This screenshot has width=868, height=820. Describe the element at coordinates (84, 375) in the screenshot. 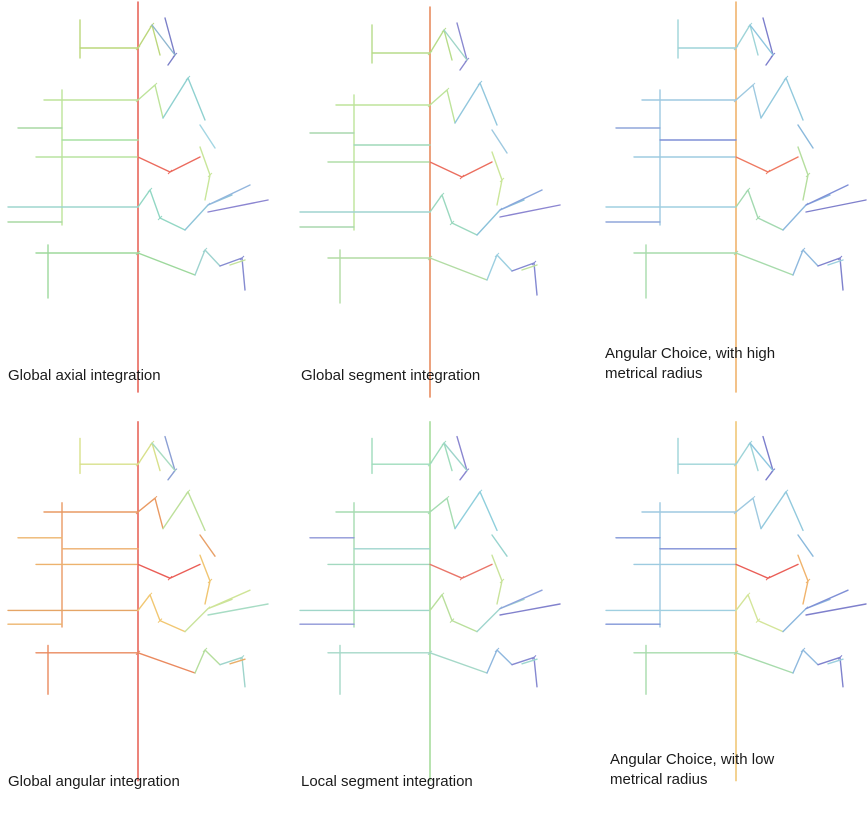

I see `panel-caption: Global axial integration` at that location.